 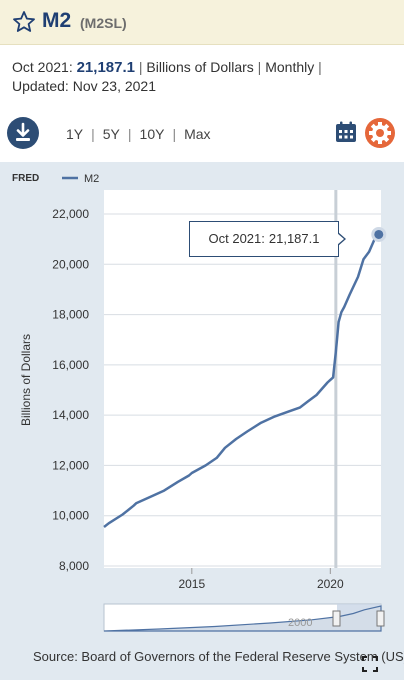 What do you see at coordinates (138, 134) in the screenshot?
I see `date-range-selector: 1Y | 5Y | 10Y | Max` at bounding box center [138, 134].